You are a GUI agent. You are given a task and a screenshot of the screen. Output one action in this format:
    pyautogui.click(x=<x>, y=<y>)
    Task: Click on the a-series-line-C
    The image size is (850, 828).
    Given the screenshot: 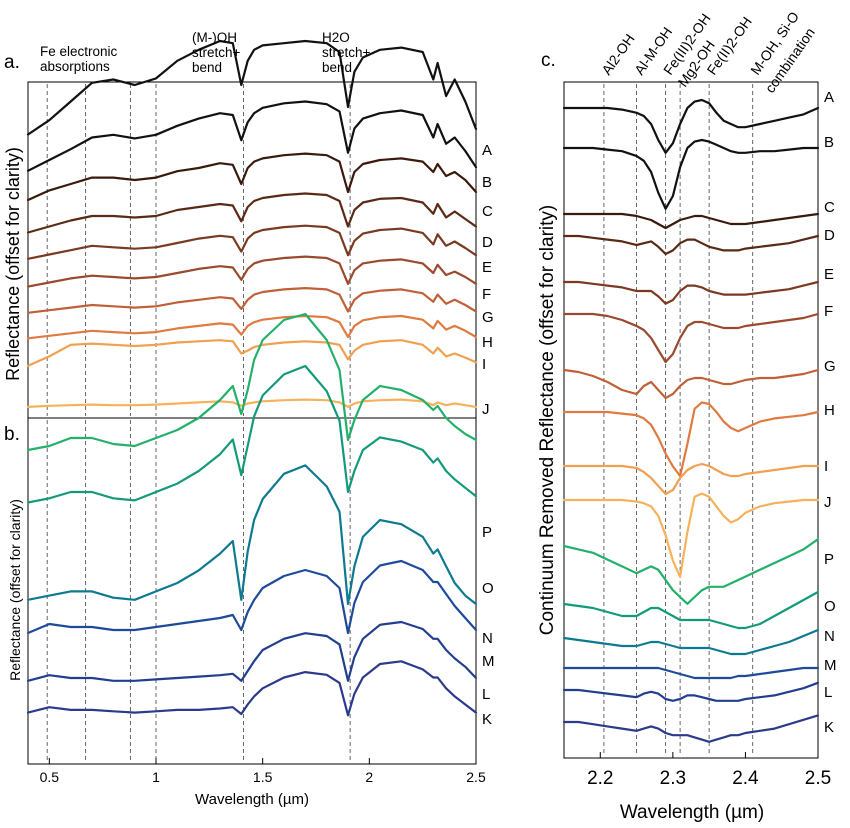 What is the action you would take?
    pyautogui.click(x=252, y=177)
    